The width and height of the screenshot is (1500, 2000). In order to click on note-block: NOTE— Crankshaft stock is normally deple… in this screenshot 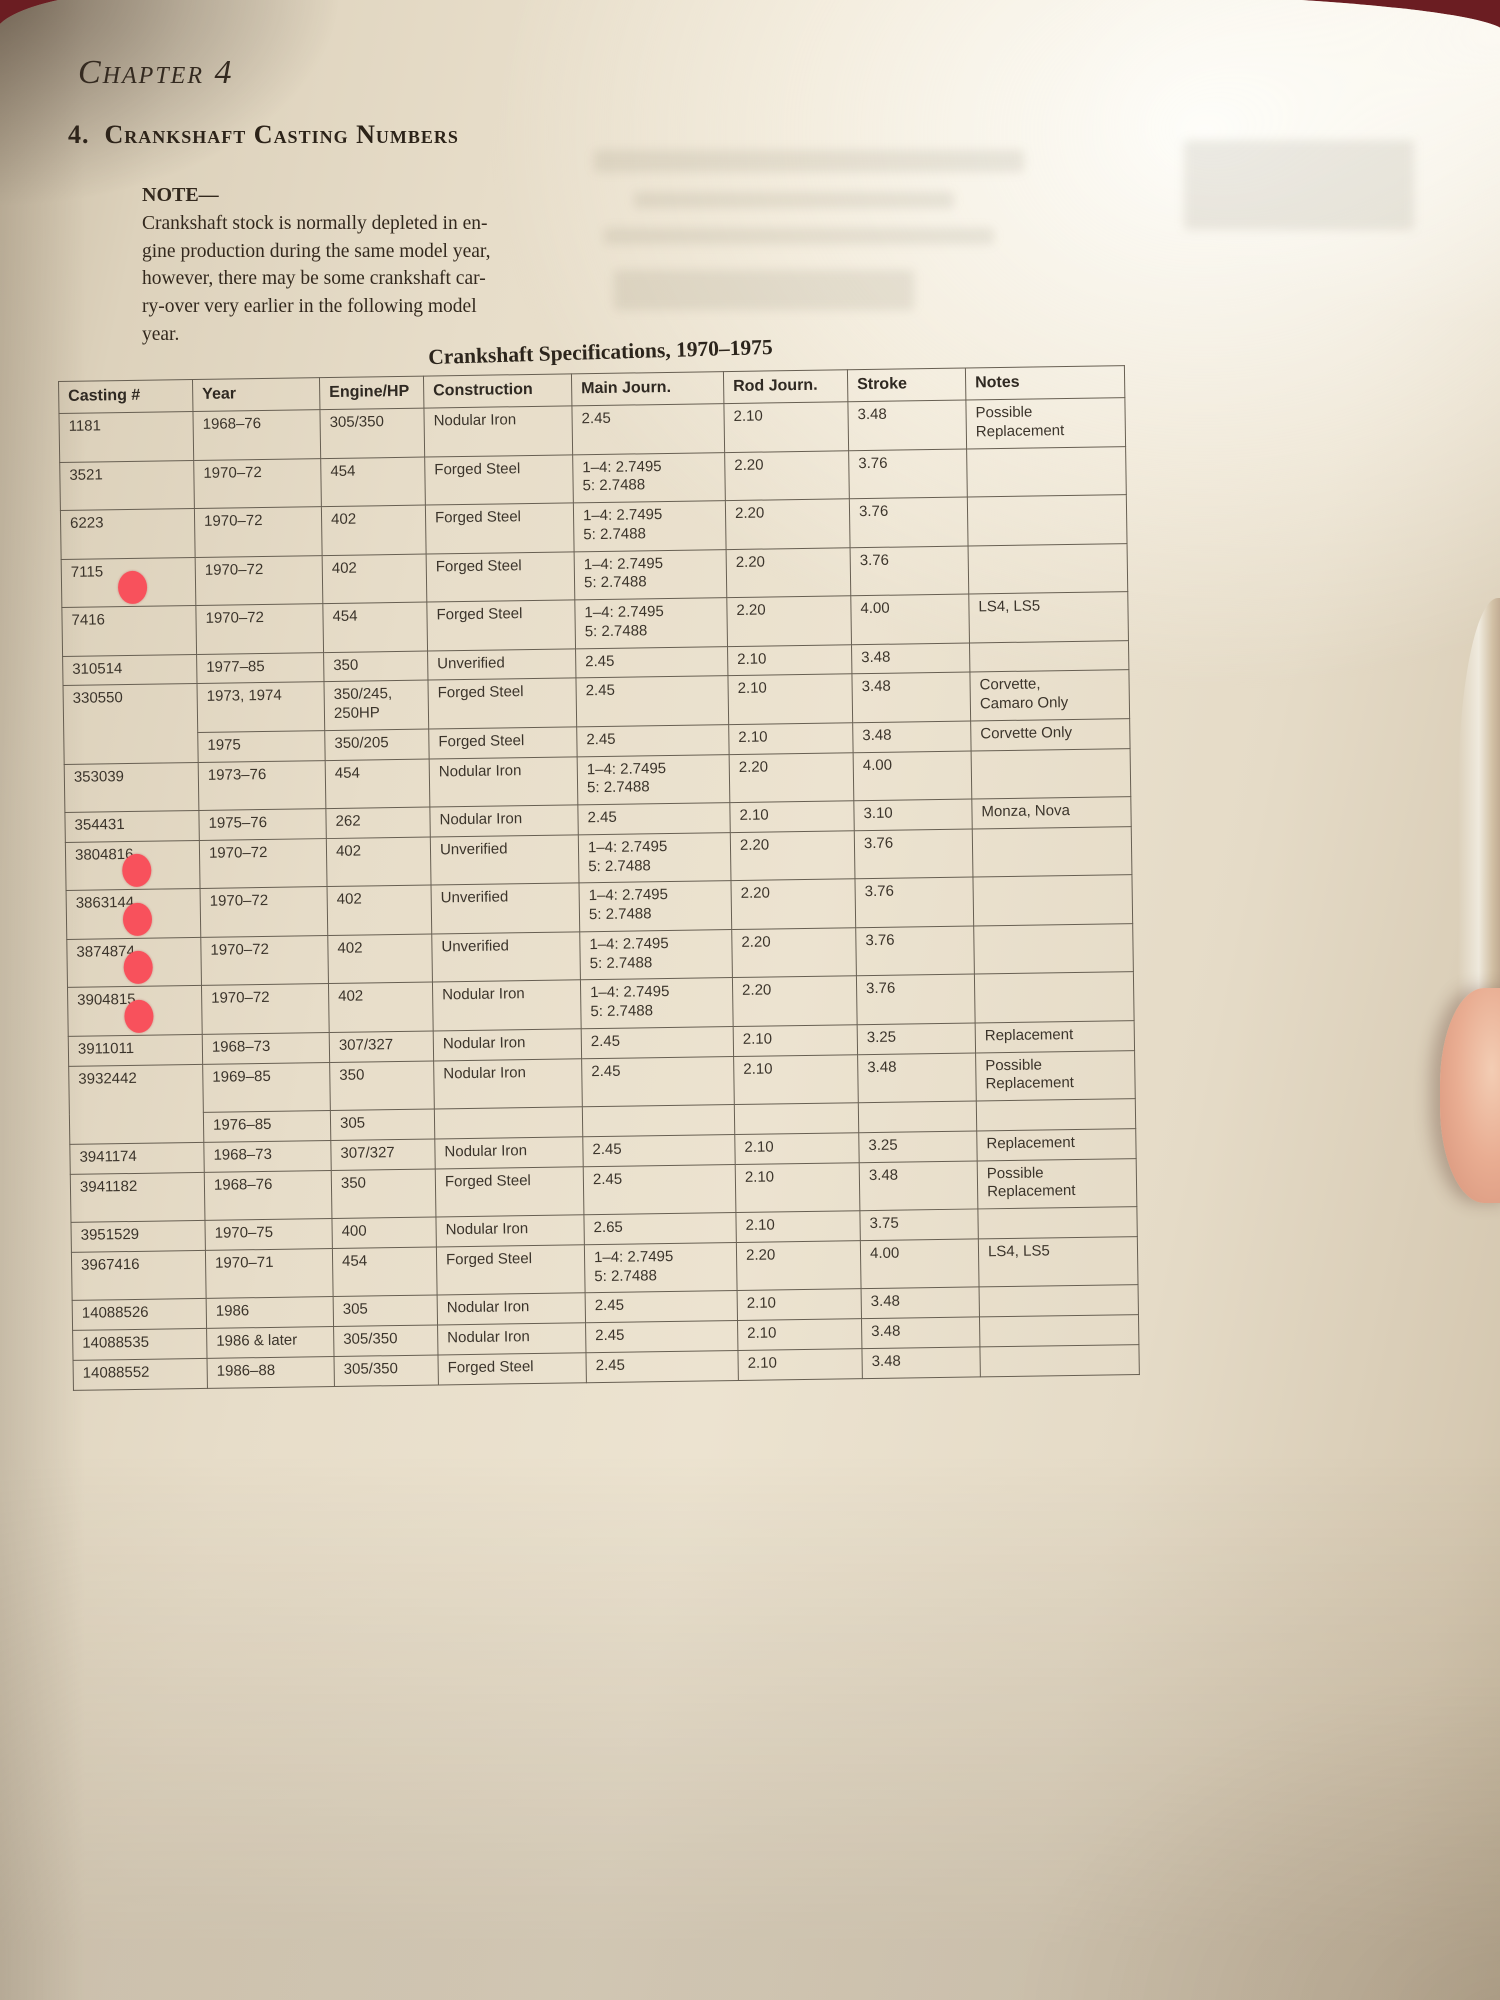, I will do `click(333, 265)`.